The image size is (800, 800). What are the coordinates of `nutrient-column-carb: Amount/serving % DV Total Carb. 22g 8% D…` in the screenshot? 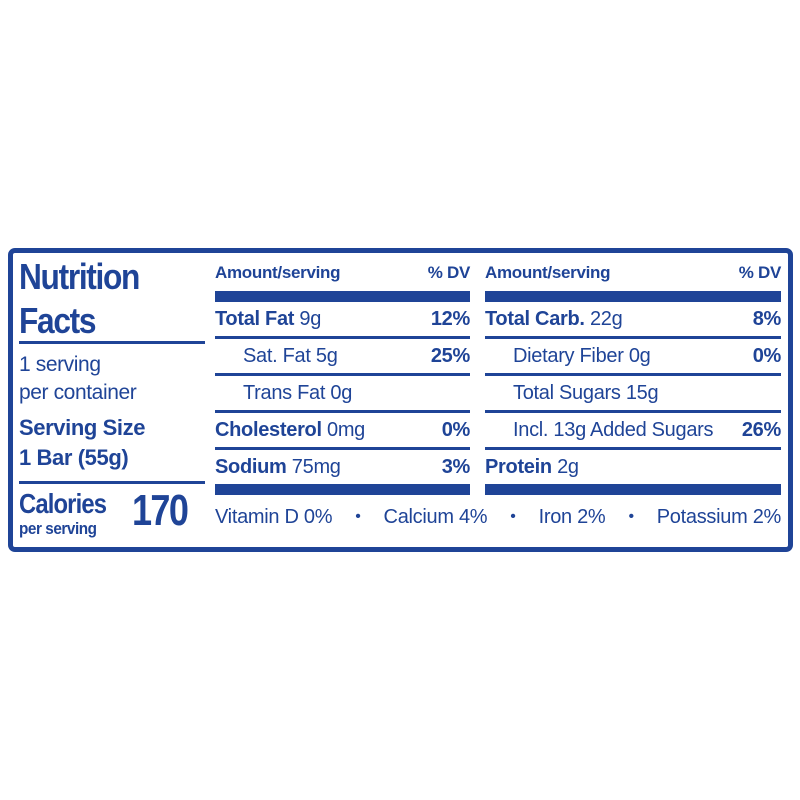 It's located at (633, 379).